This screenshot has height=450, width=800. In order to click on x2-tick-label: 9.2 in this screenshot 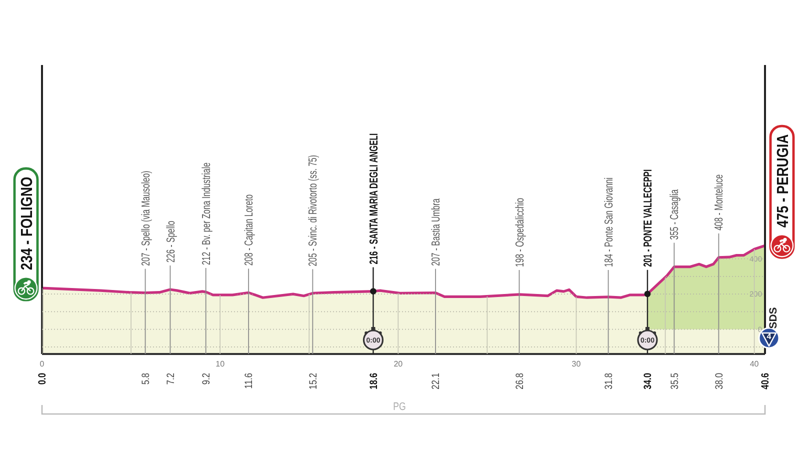, I will do `click(206, 379)`.